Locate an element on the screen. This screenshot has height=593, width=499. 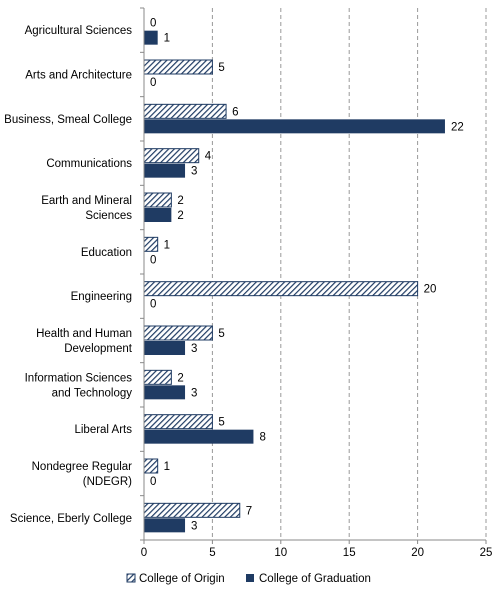
category-label: Engineering is located at coordinates (101, 297).